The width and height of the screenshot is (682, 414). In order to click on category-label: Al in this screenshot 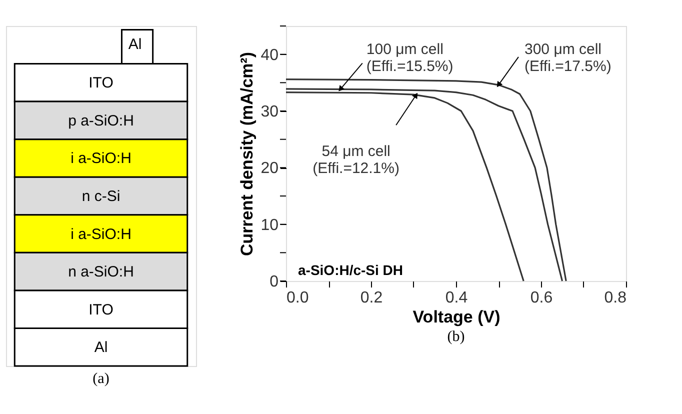, I will do `click(101, 347)`.